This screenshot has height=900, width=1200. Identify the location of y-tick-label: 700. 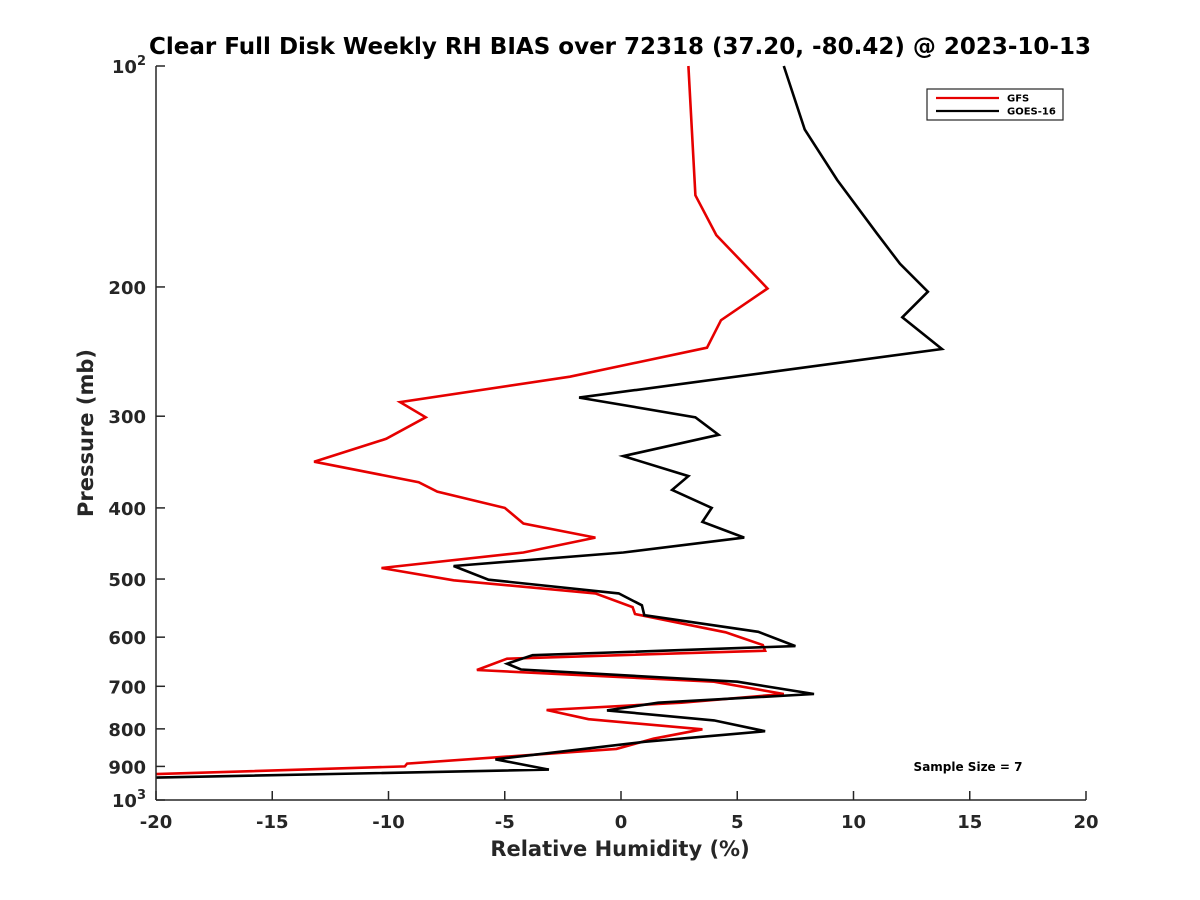
(127, 687).